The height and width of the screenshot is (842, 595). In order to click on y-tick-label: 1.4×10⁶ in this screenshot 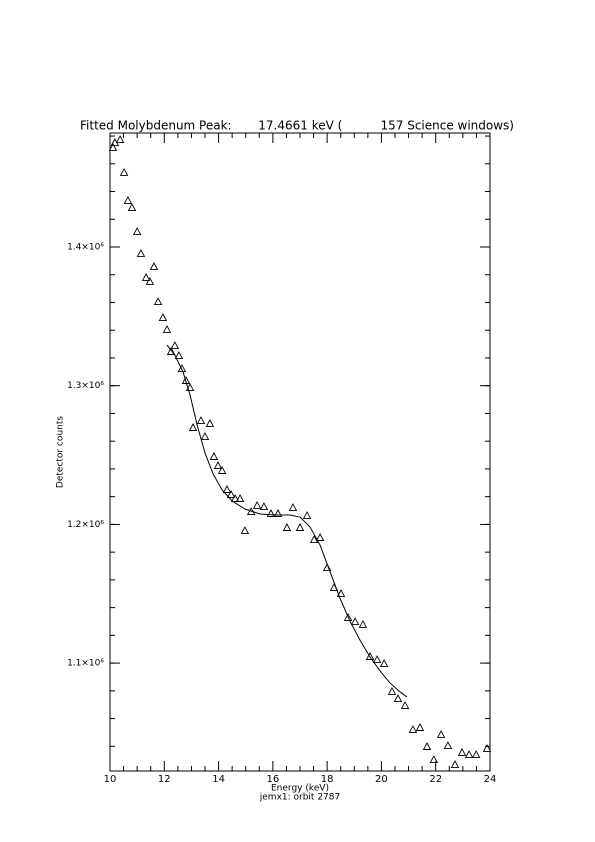, I will do `click(85, 248)`.